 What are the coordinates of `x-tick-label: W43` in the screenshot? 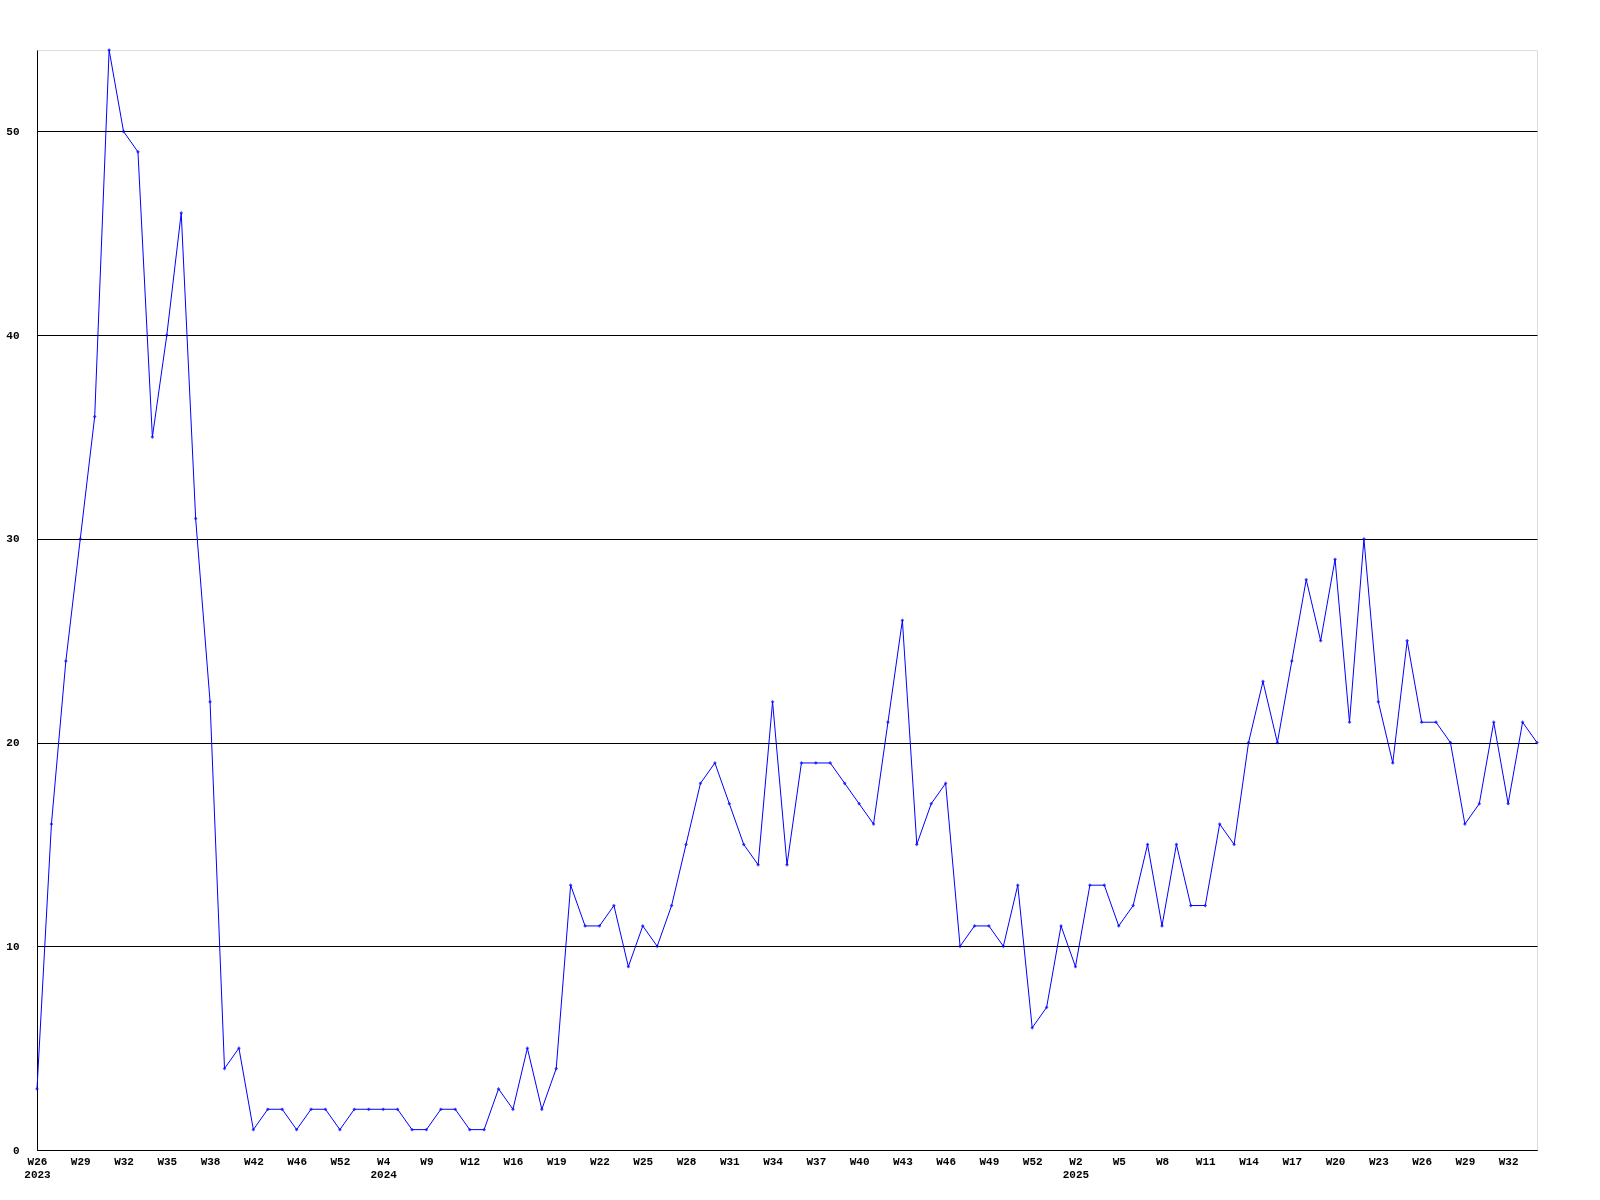 It's located at (903, 1161).